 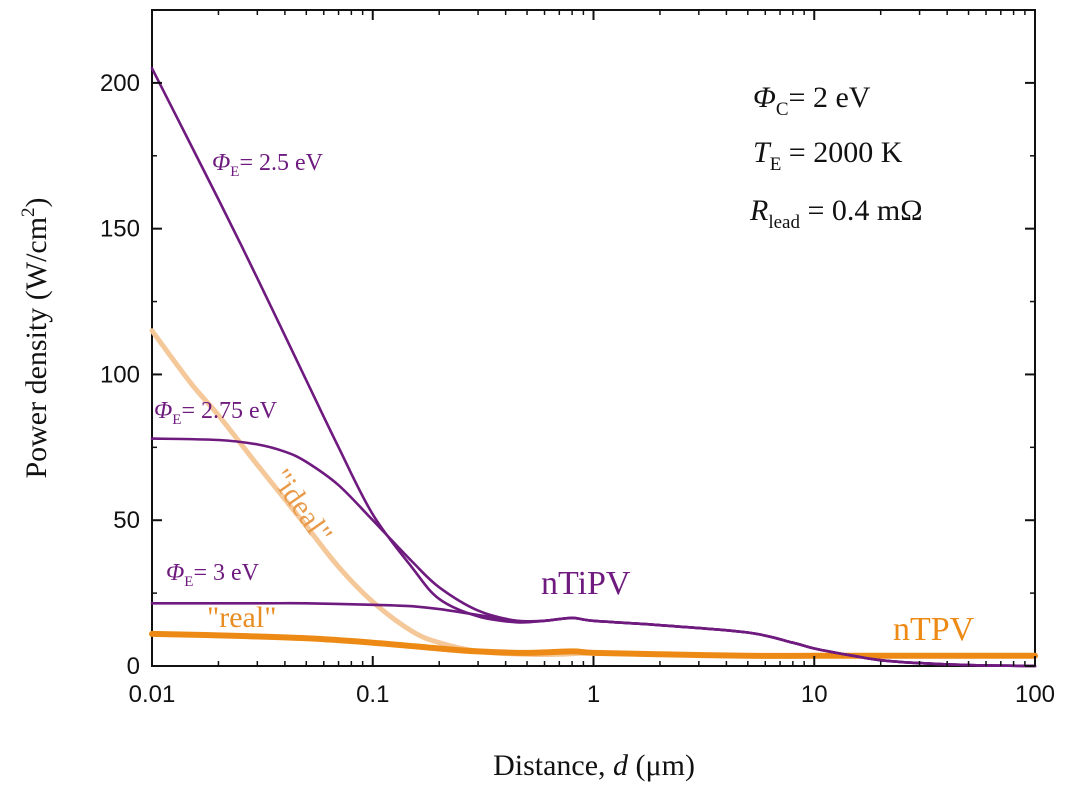 What do you see at coordinates (213, 575) in the screenshot?
I see `label-phi-3: ΦE= 3 eV` at bounding box center [213, 575].